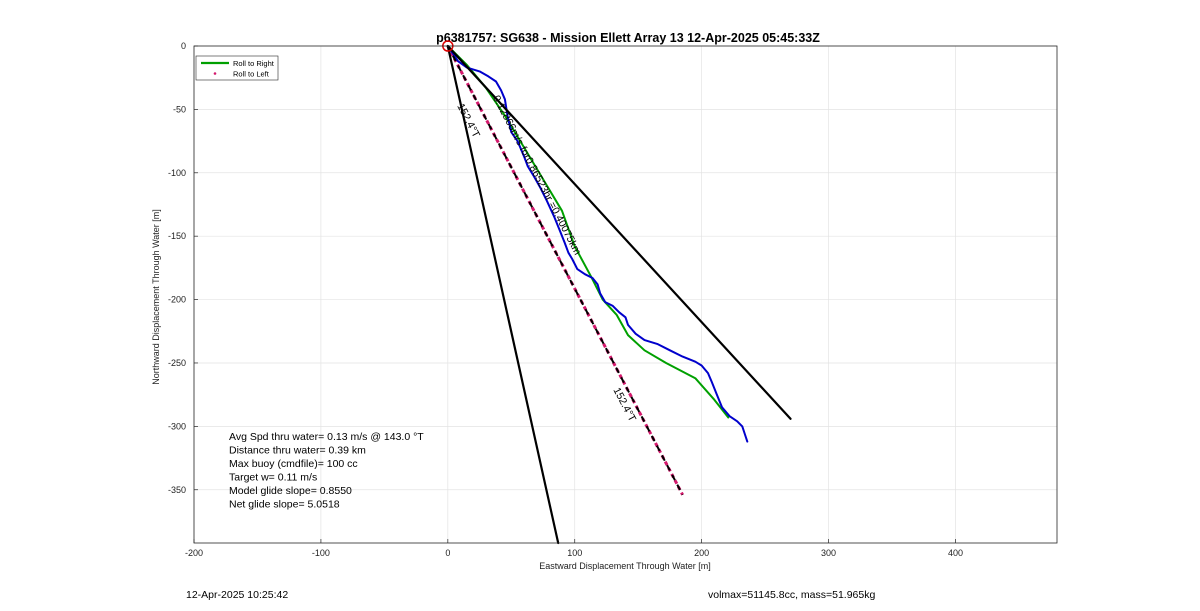  What do you see at coordinates (177, 490) in the screenshot?
I see `y-tick-label: -350` at bounding box center [177, 490].